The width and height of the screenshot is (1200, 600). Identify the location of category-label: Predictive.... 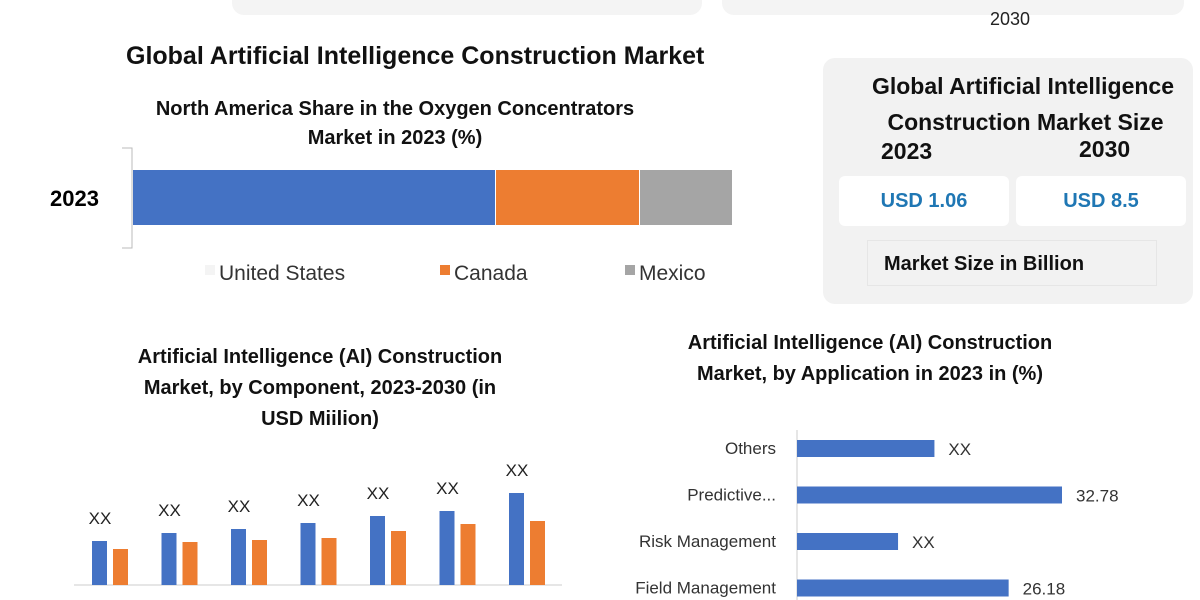
(731, 495).